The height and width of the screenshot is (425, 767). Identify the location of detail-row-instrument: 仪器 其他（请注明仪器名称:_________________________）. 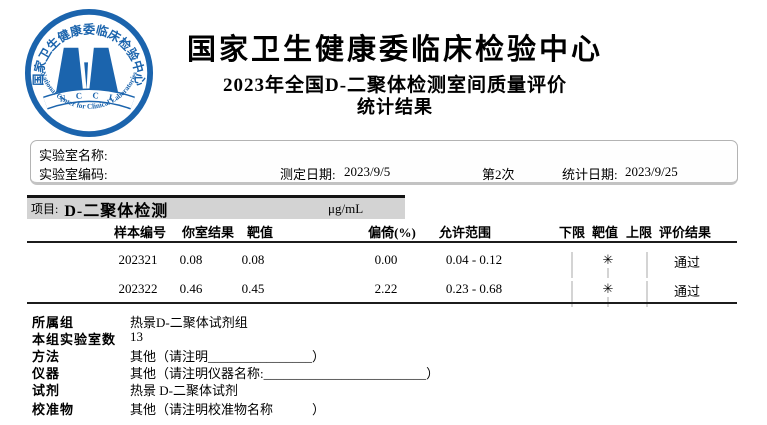
(382, 372).